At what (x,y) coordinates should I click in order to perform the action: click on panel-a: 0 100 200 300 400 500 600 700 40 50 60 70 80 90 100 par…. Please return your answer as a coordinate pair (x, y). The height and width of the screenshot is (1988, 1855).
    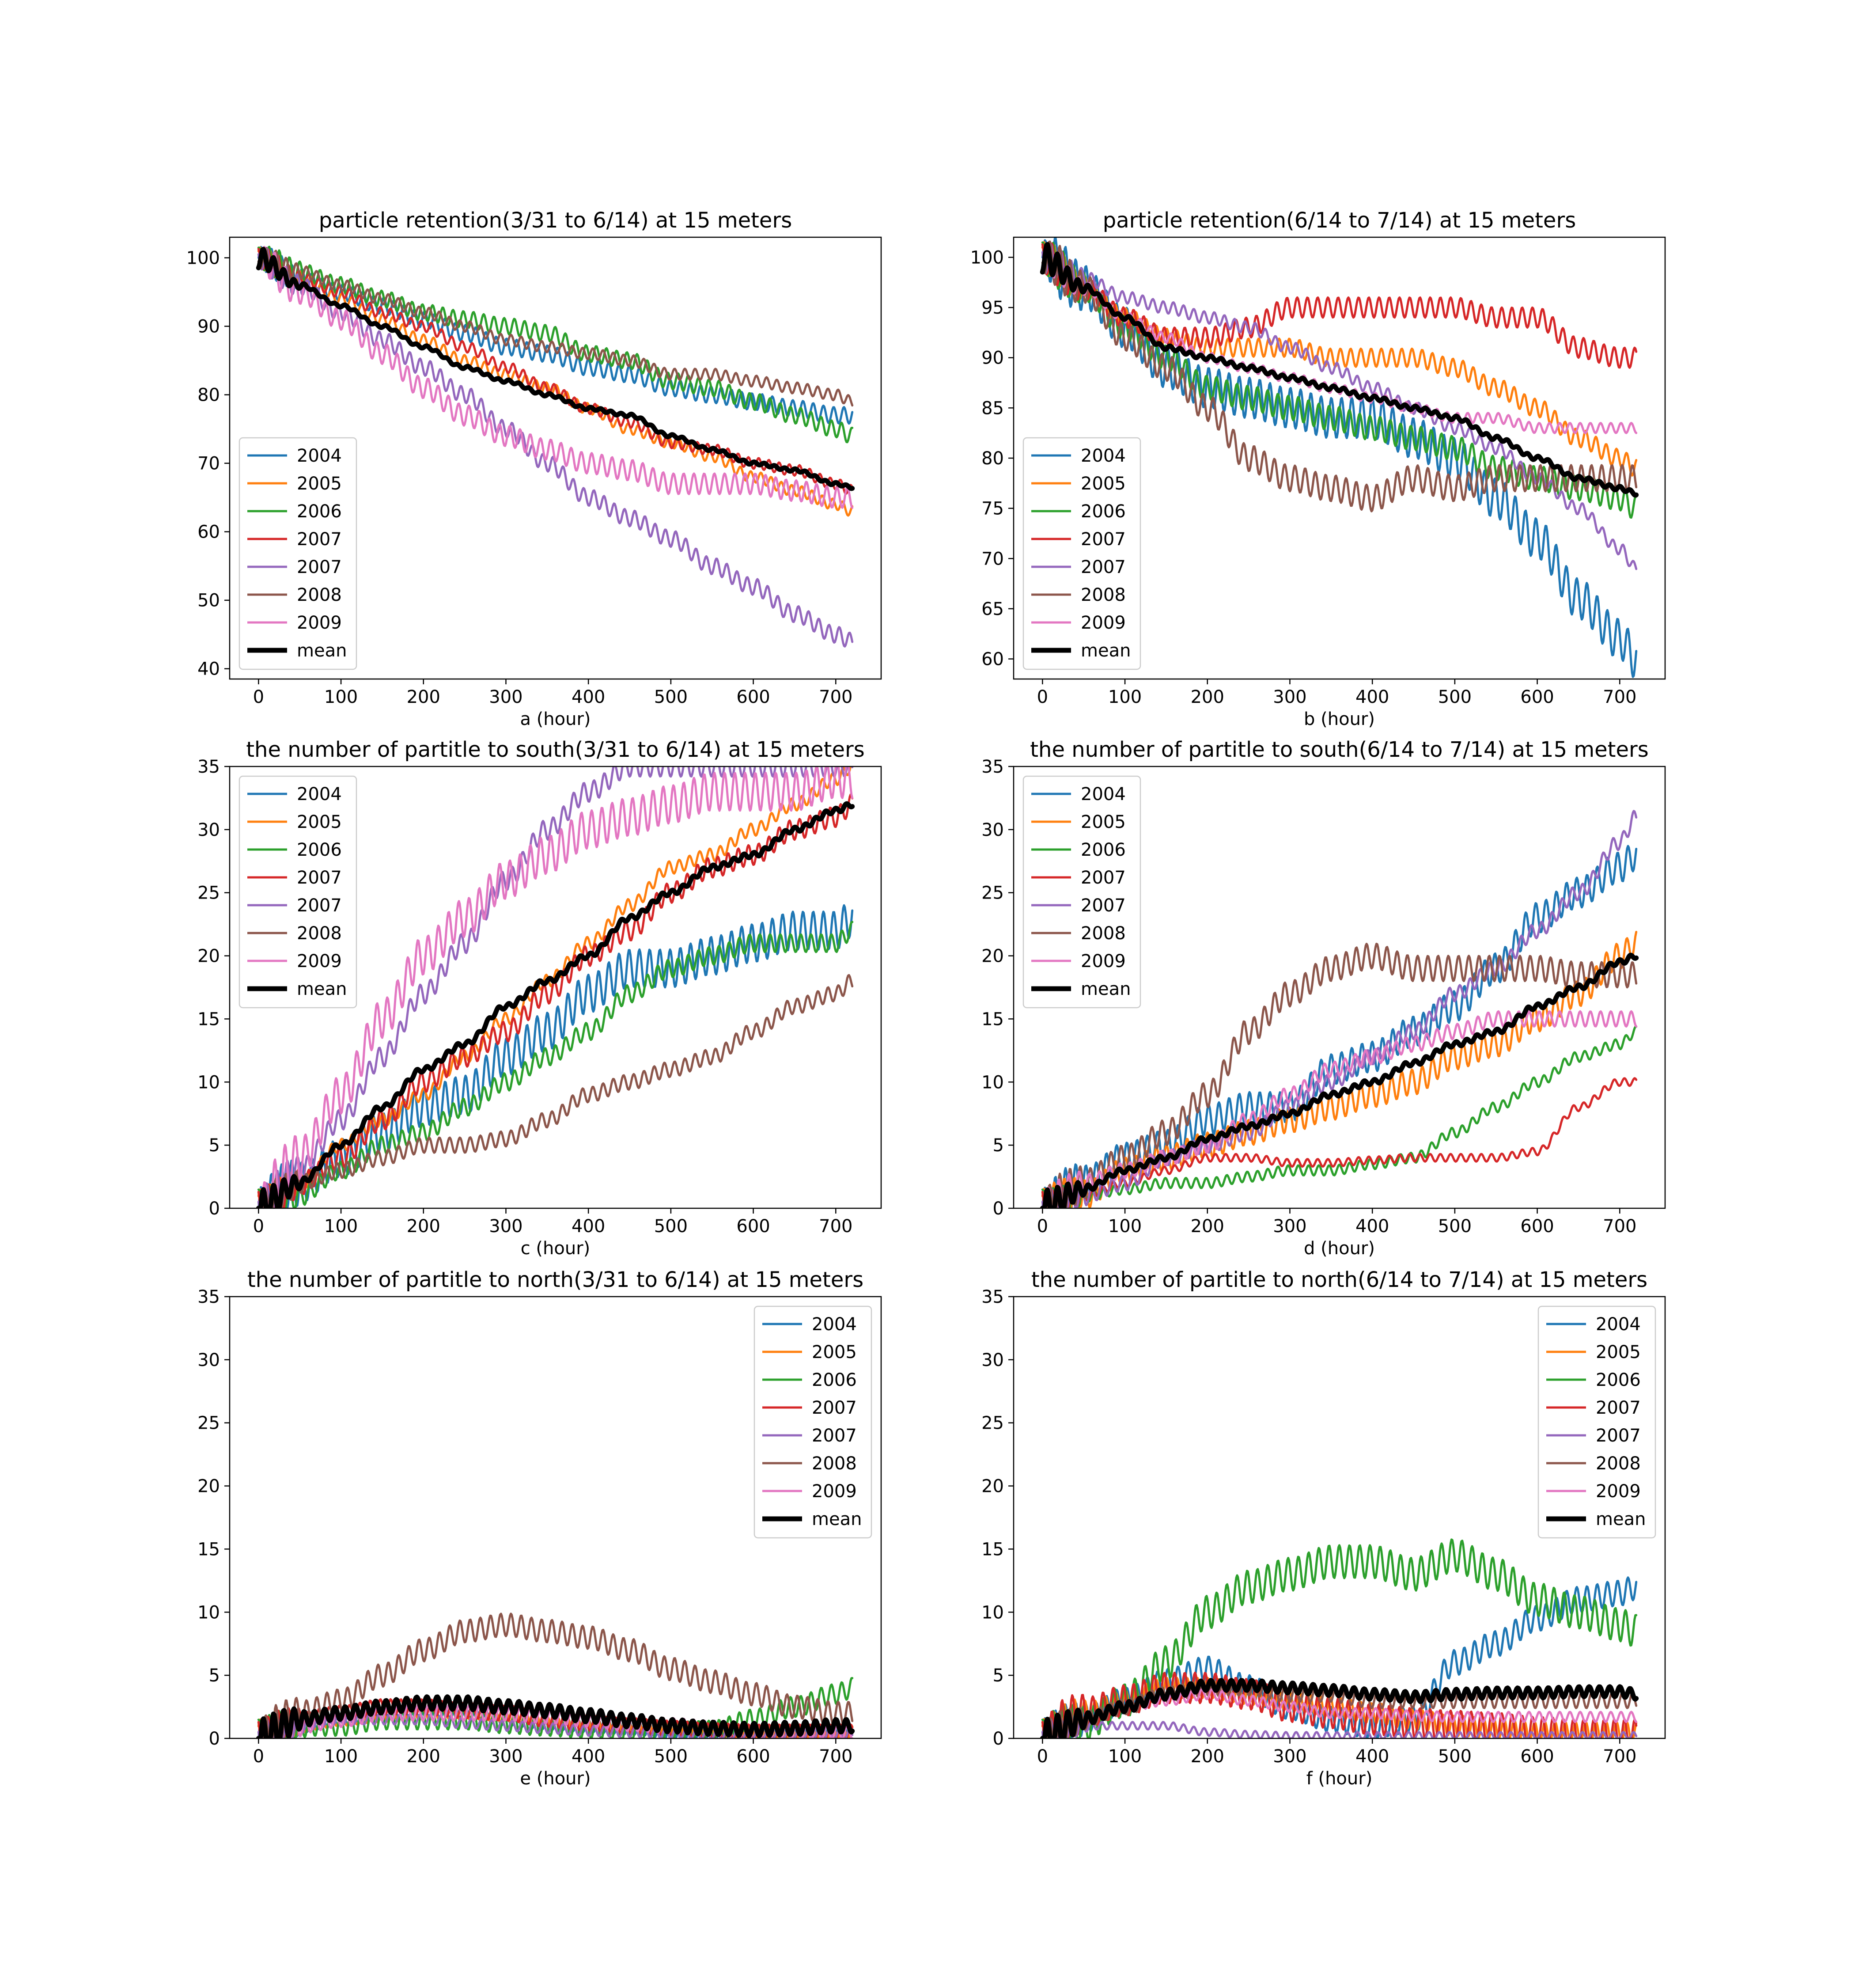
    Looking at the image, I should click on (534, 468).